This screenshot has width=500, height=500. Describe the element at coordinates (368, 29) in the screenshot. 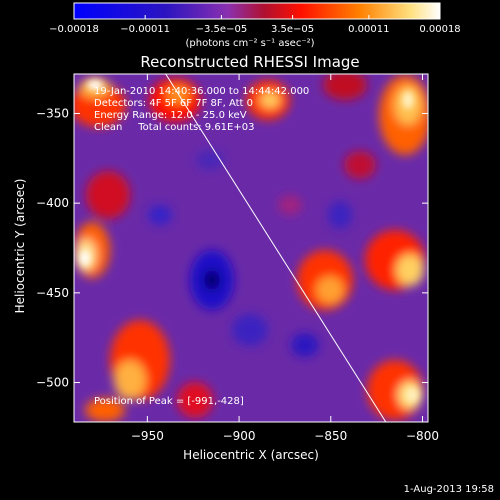

I see `colorbar-tick-label: 0.00011` at that location.